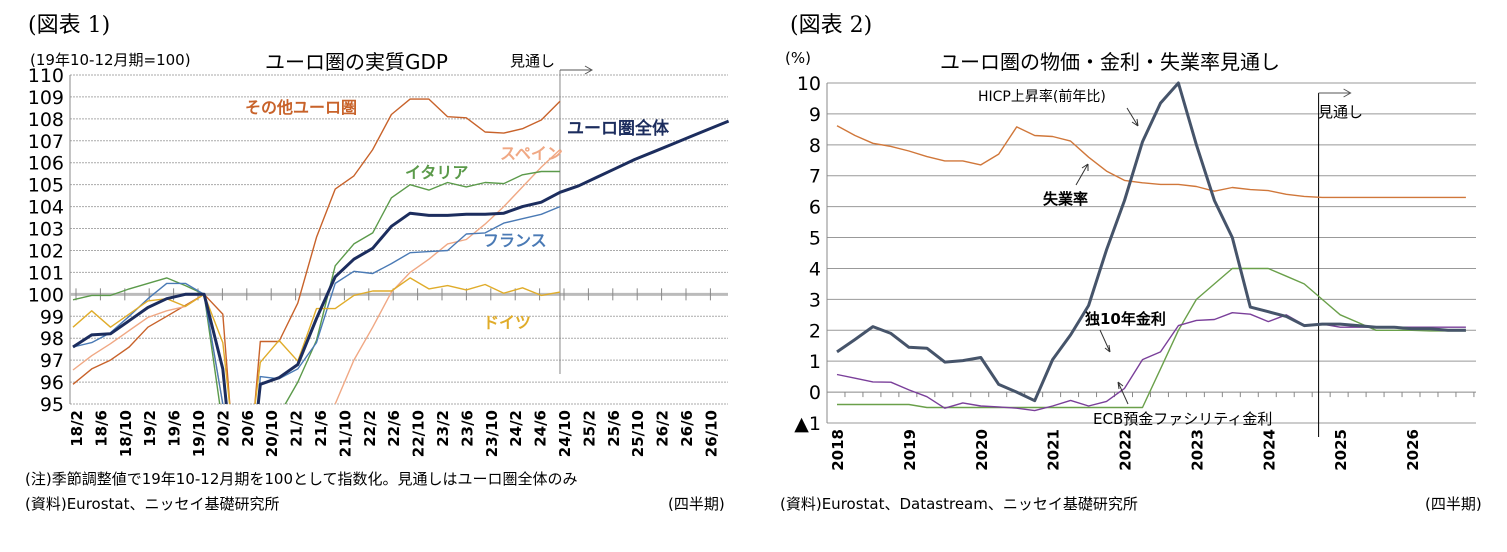 The height and width of the screenshot is (552, 1507). I want to click on label-france: フランス, so click(515, 240).